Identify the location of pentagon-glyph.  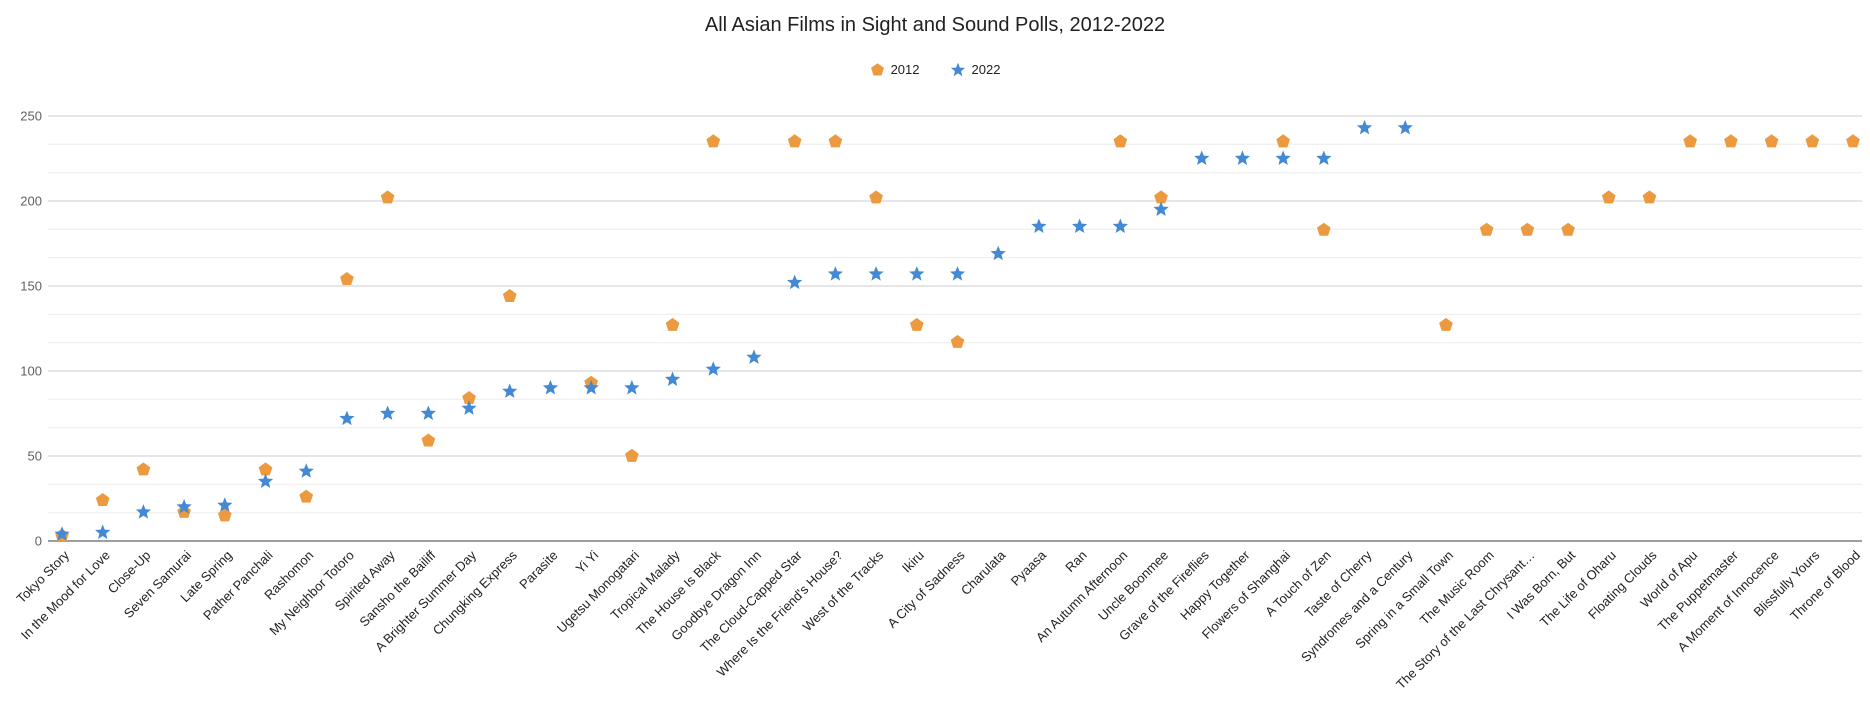
(877, 69).